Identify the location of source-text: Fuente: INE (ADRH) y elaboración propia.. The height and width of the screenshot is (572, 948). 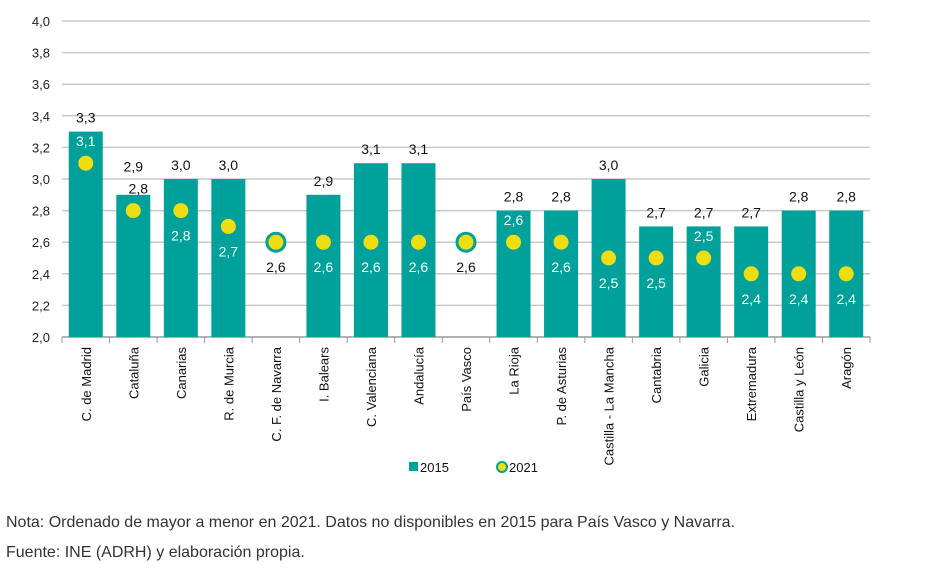
(155, 552).